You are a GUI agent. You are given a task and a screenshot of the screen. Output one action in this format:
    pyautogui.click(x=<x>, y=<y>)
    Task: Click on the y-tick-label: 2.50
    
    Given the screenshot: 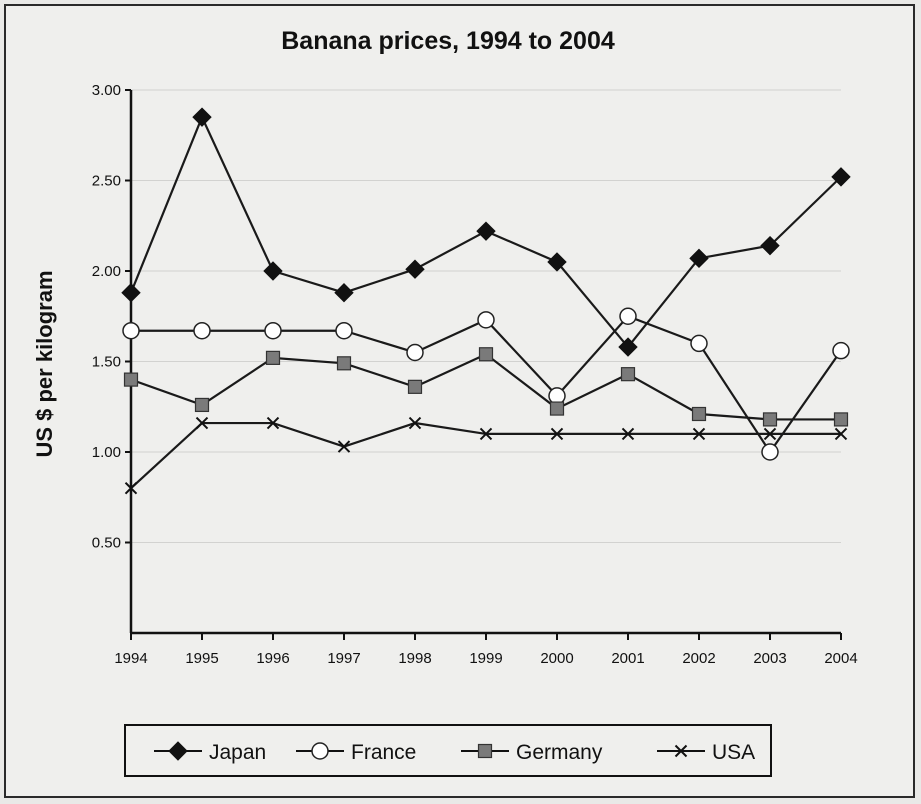 What is the action you would take?
    pyautogui.click(x=106, y=181)
    